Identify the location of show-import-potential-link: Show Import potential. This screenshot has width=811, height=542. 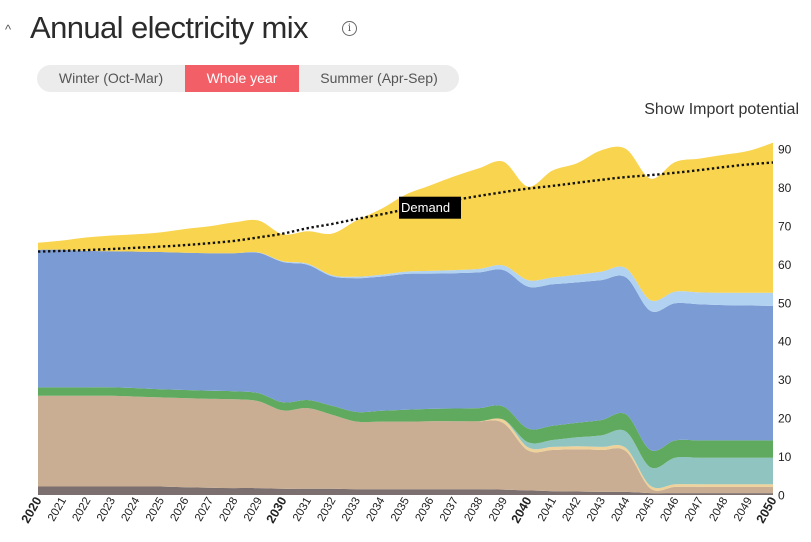
(721, 109).